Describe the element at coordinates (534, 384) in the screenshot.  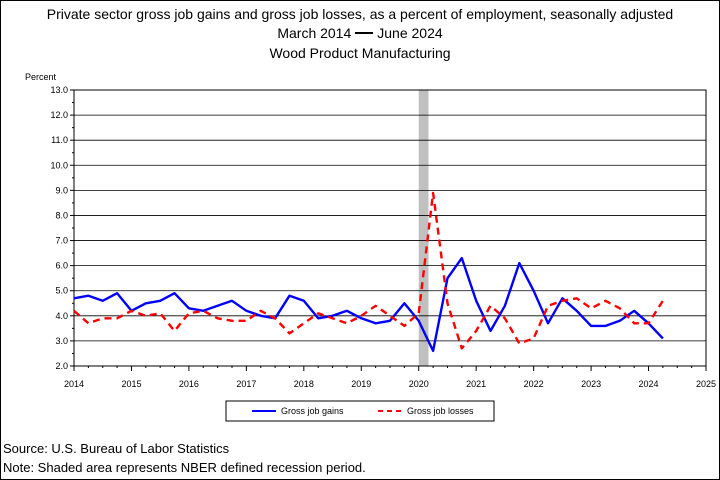
I see `x-tick-label: 2022` at that location.